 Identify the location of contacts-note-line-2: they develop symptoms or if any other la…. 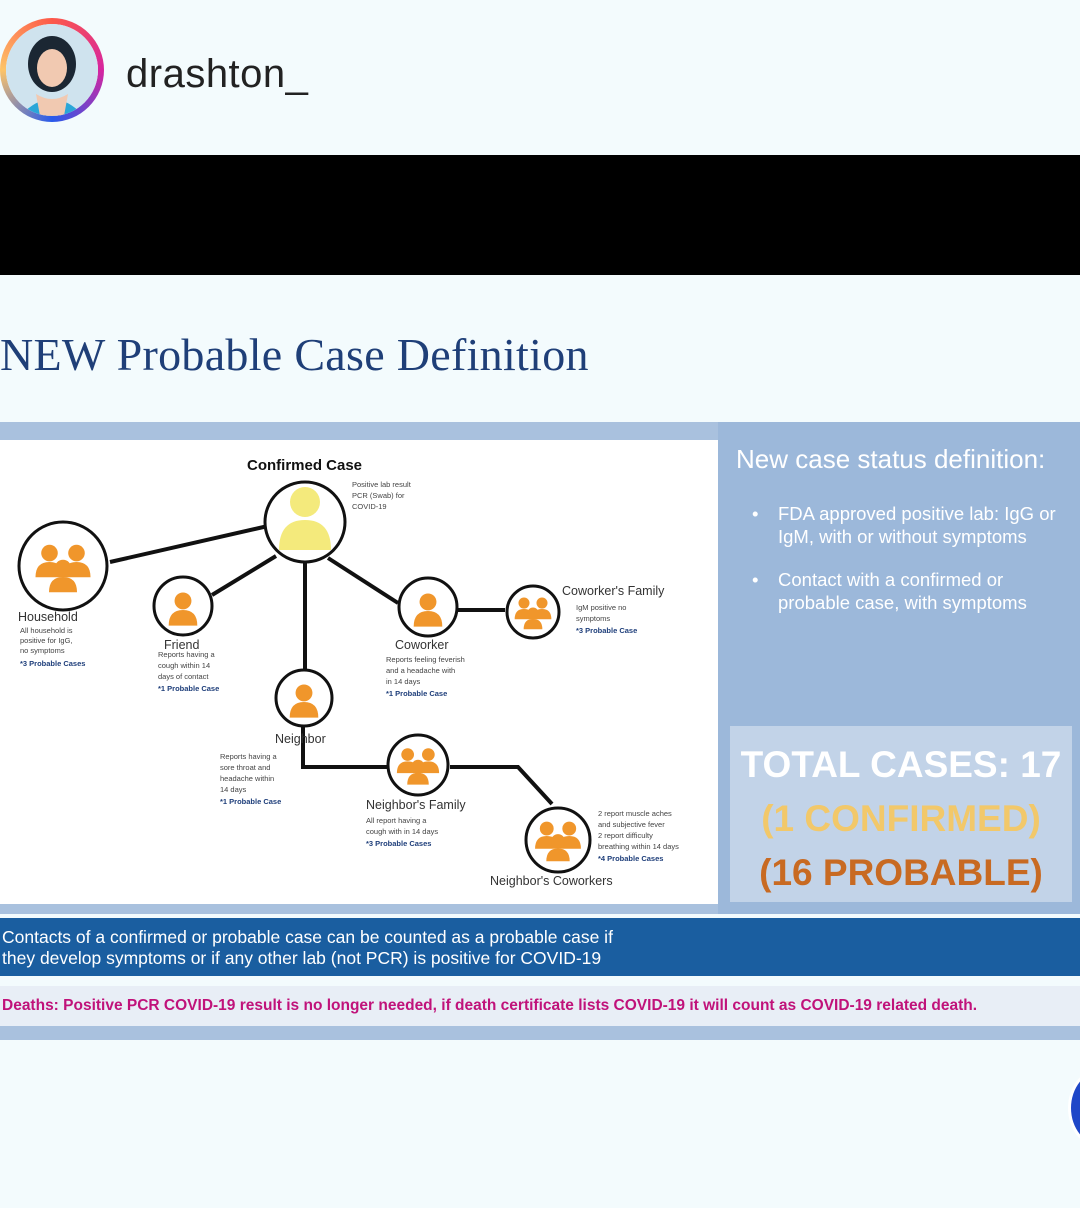
(302, 958).